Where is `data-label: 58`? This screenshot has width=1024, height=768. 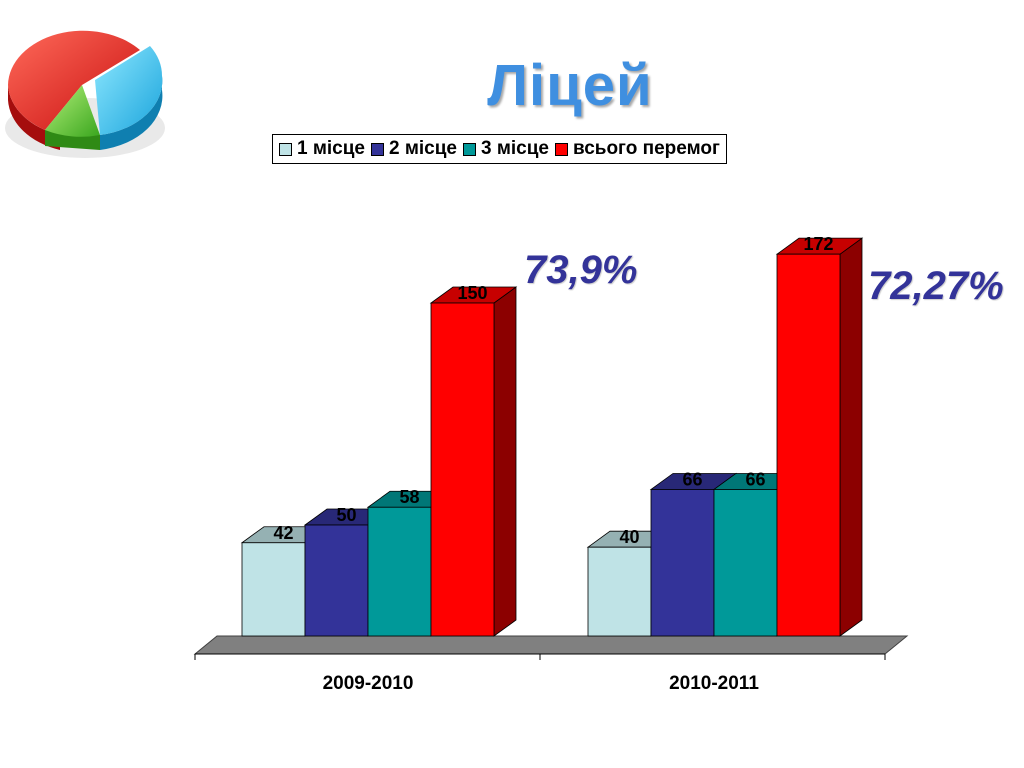
data-label: 58 is located at coordinates (409, 497).